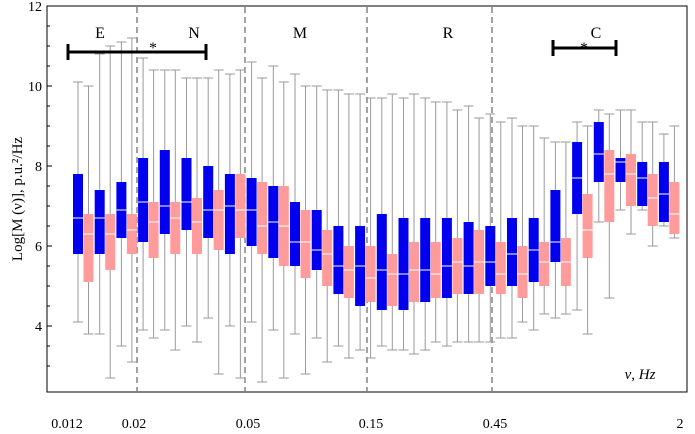 The width and height of the screenshot is (695, 434). I want to click on y-tick-label: 10, so click(35, 87).